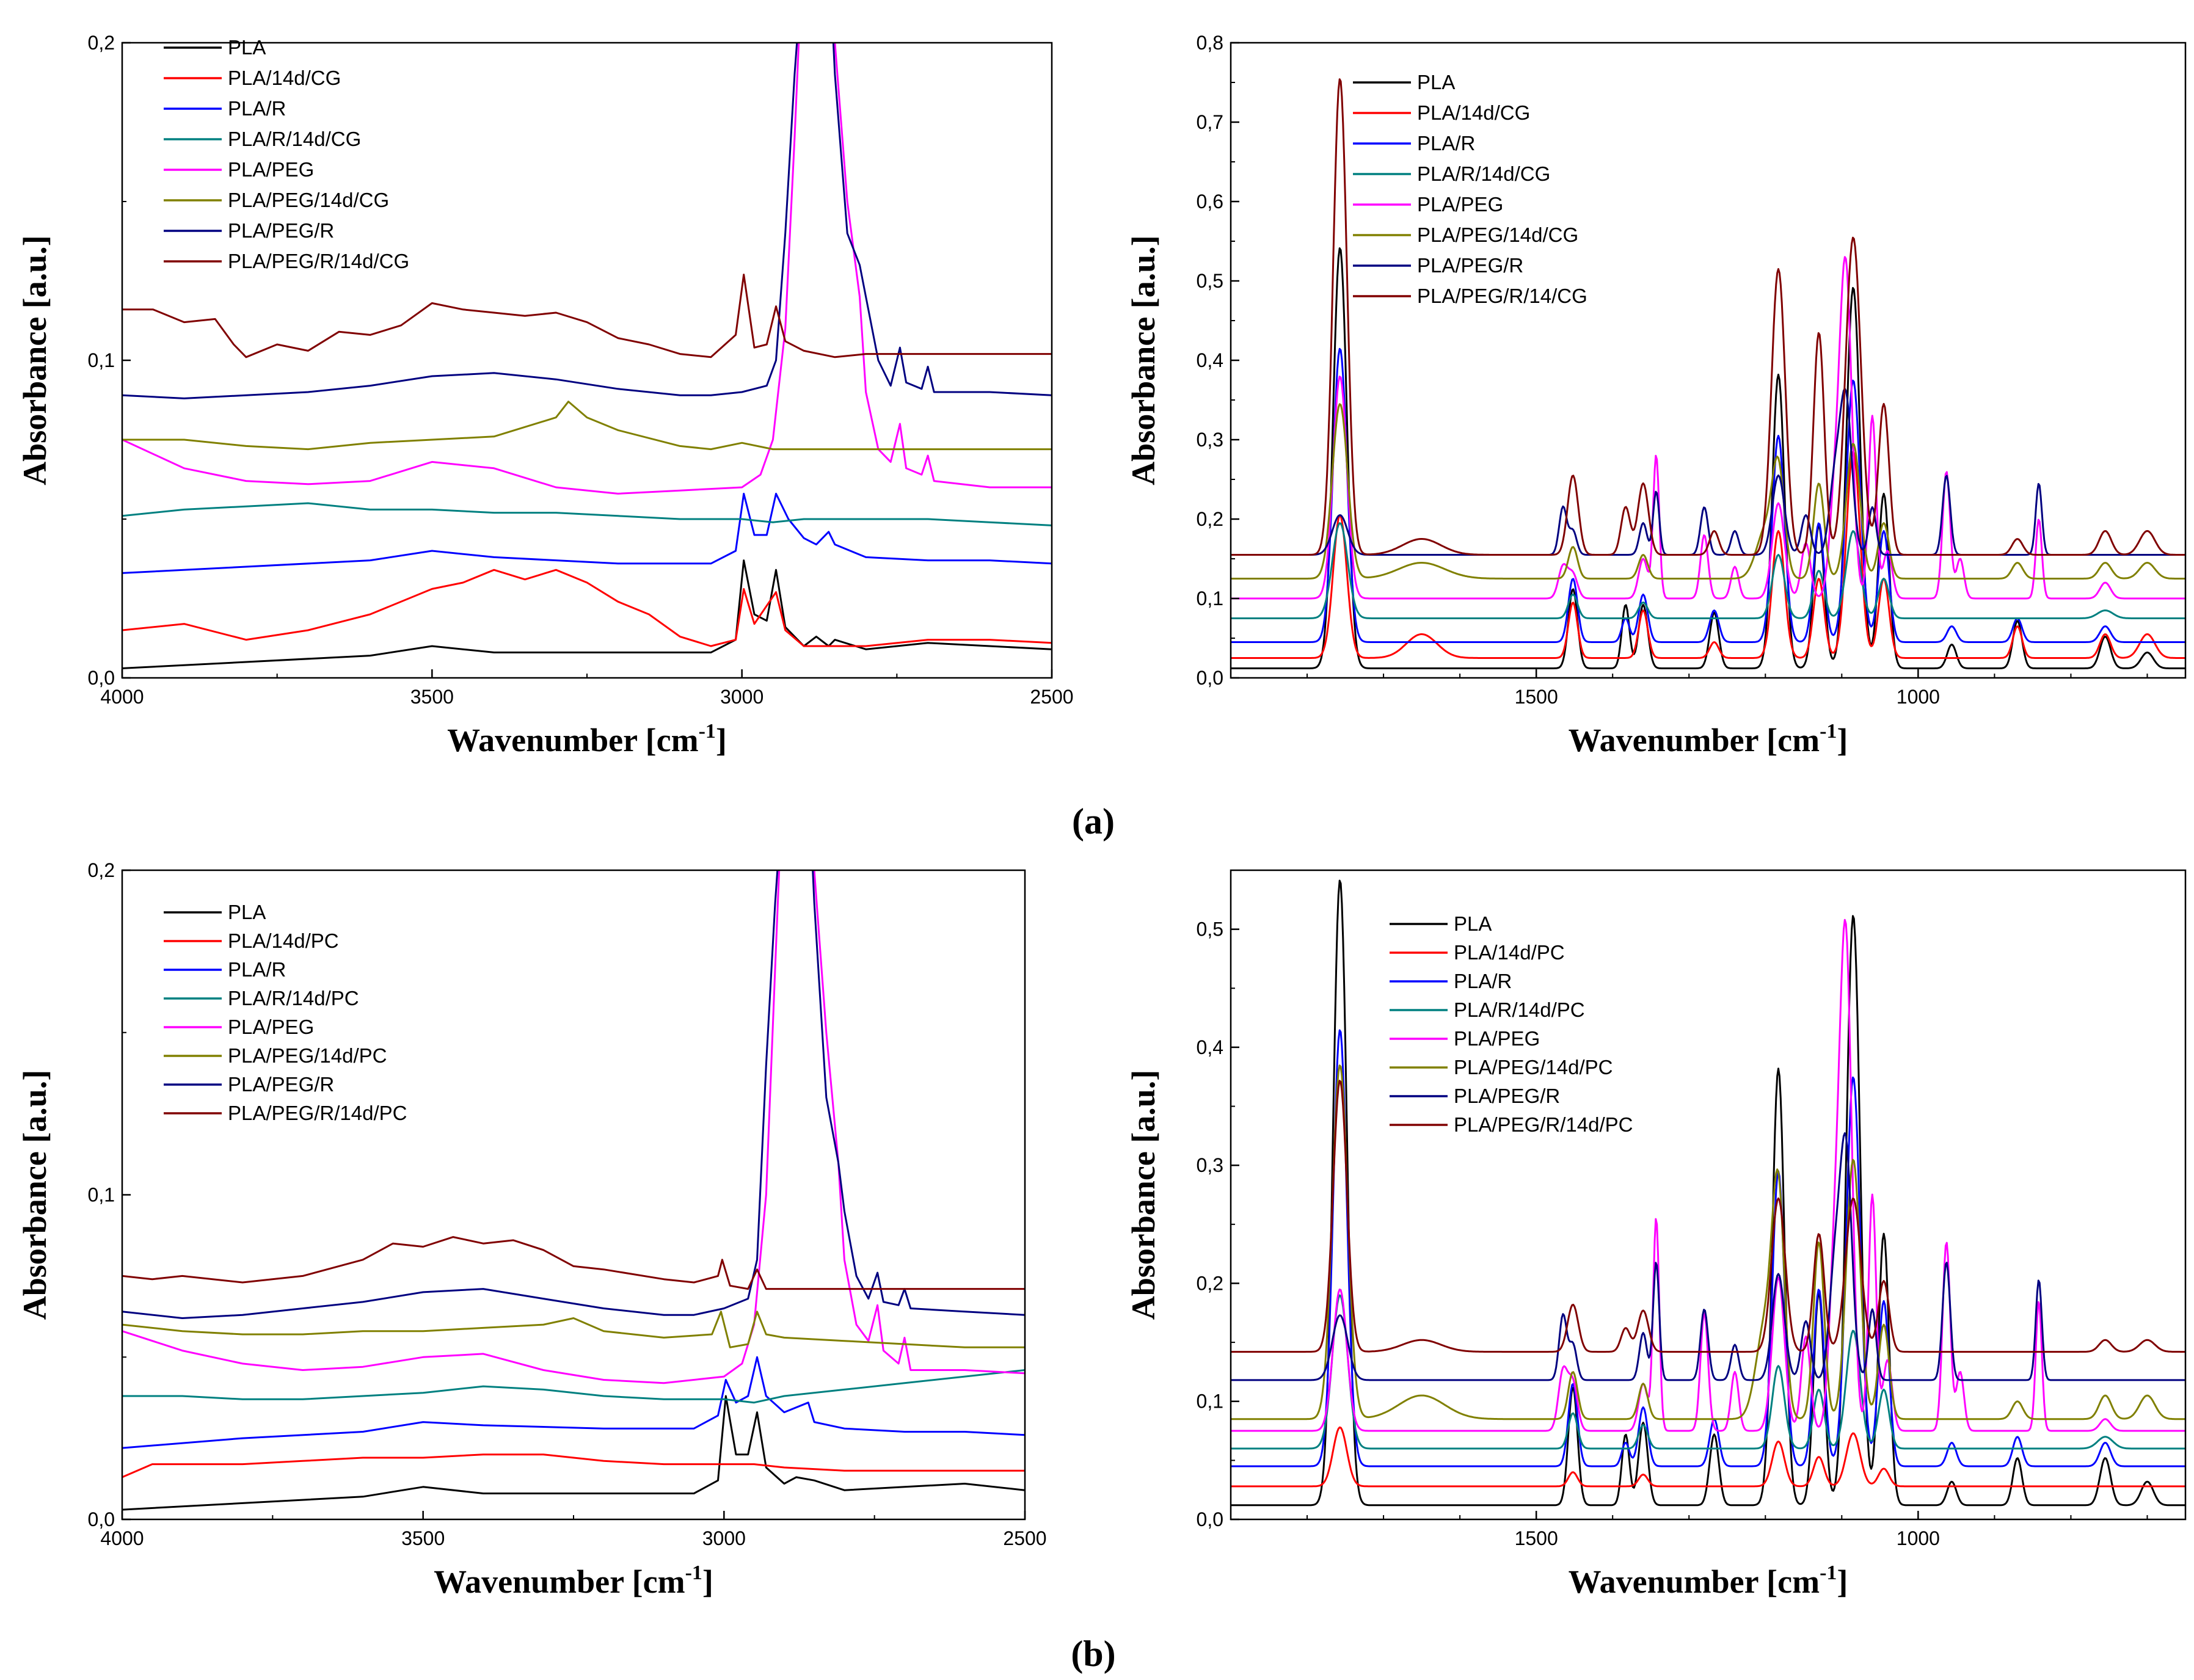 This screenshot has width=2194, height=1680. Describe the element at coordinates (1210, 1047) in the screenshot. I see `y-tick-label: 0,4` at that location.